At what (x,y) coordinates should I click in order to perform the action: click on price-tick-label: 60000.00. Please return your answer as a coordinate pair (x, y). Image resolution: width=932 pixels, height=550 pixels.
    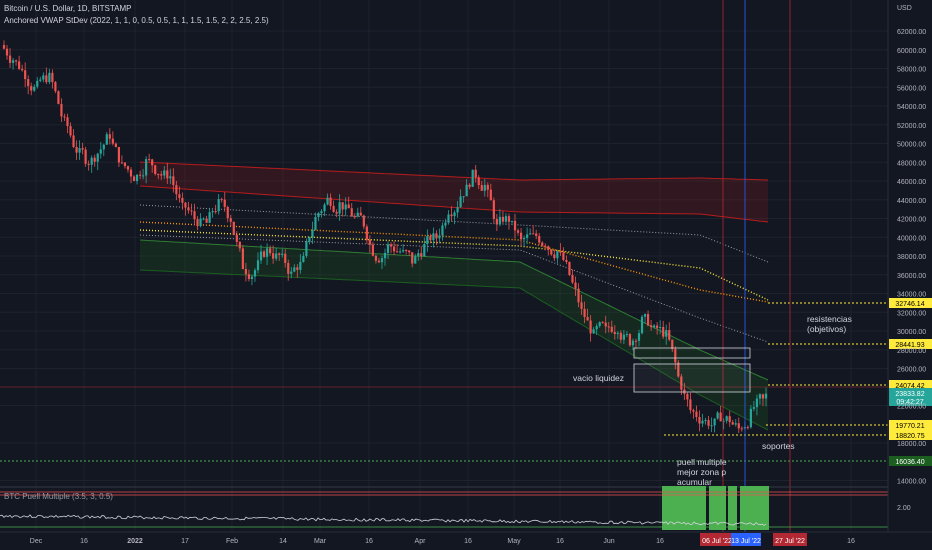
    Looking at the image, I should click on (911, 51).